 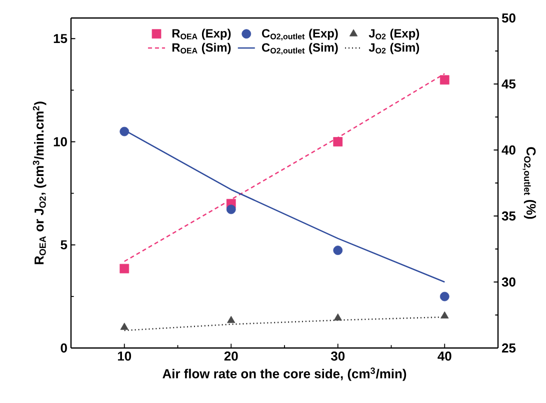 I want to click on x-tick-label: 10, so click(x=125, y=356).